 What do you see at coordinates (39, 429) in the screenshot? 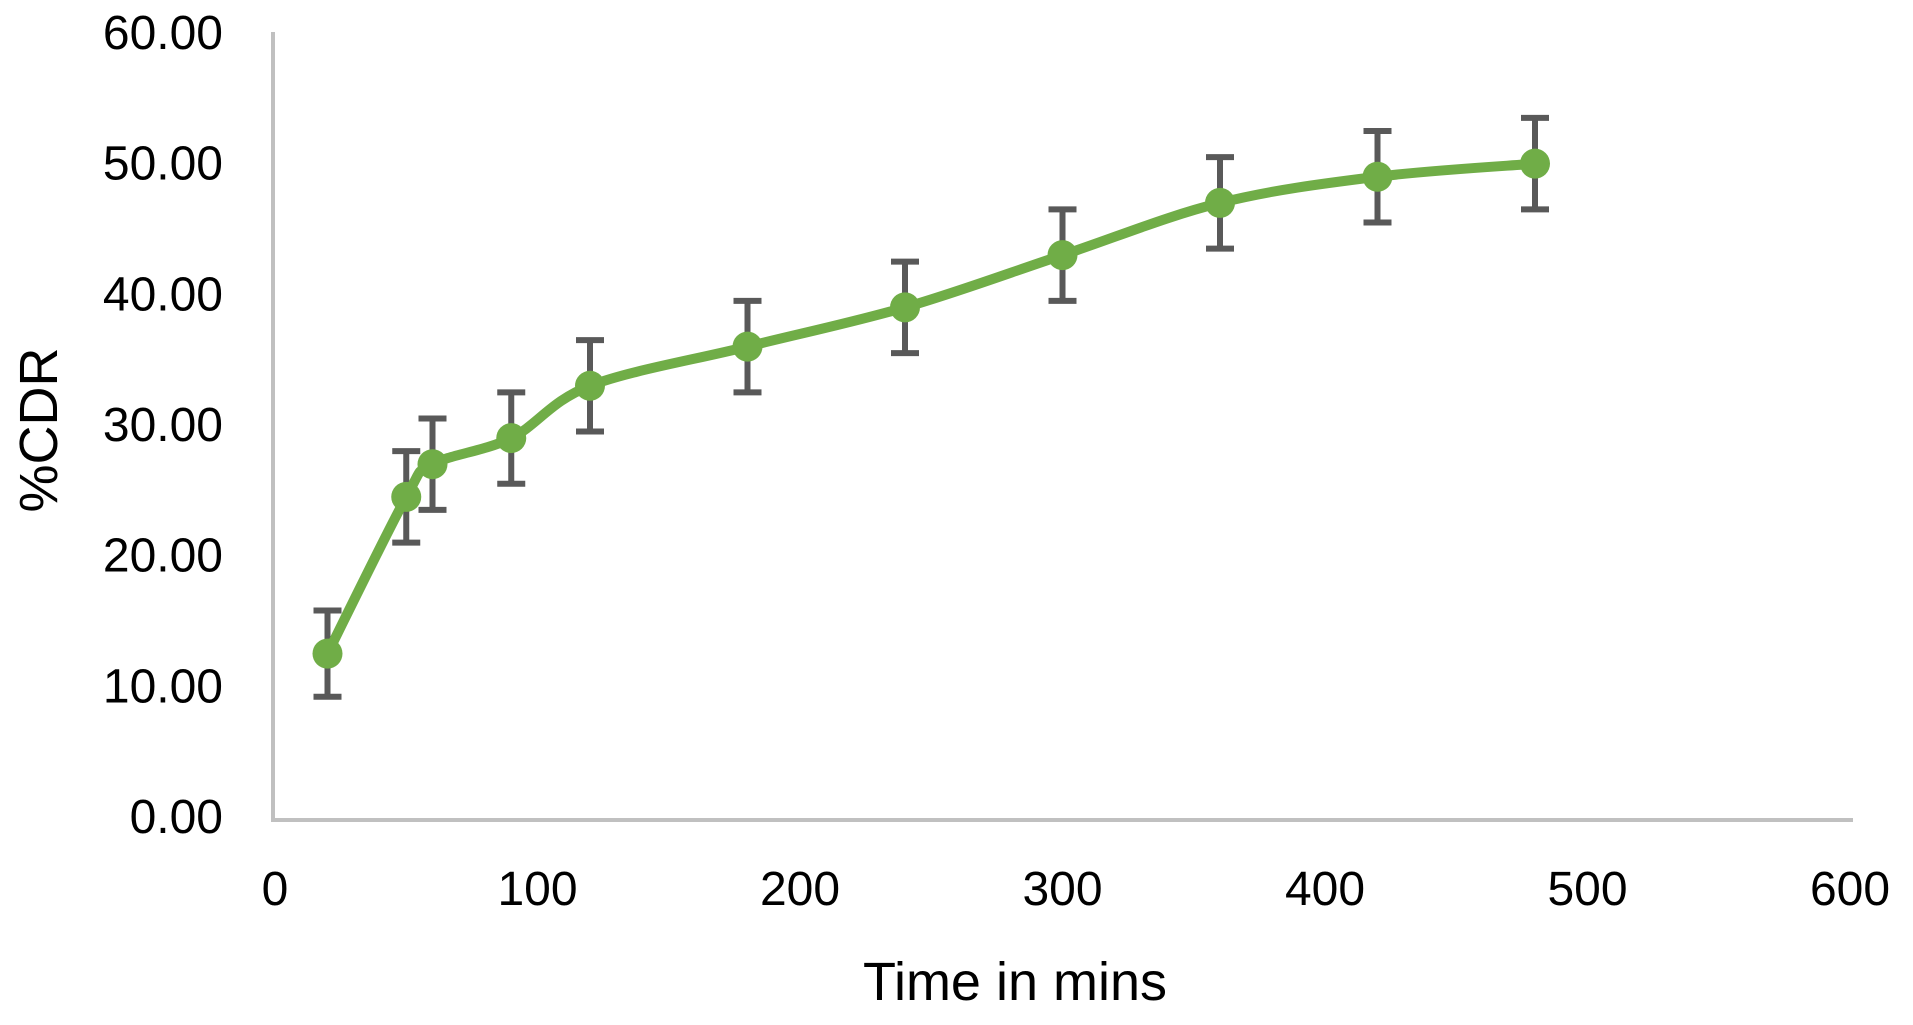
I see `y-axis-title: %CDR` at bounding box center [39, 429].